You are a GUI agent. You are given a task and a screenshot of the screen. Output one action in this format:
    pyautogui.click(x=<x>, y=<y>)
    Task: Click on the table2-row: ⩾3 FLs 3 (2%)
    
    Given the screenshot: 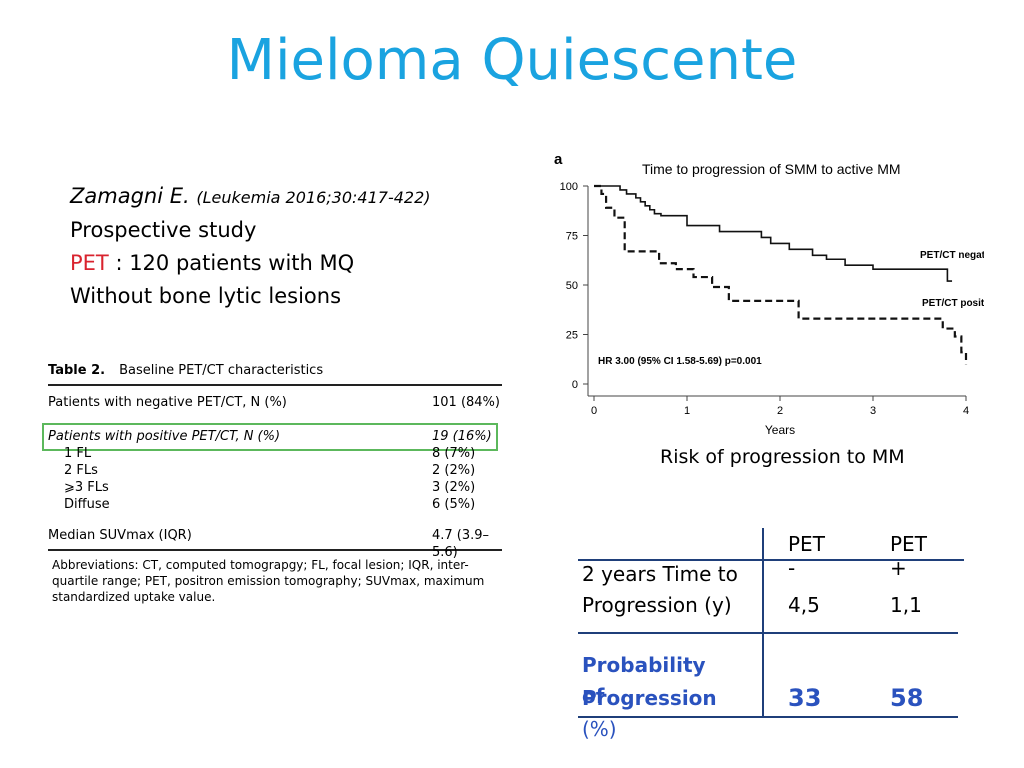 What is the action you would take?
    pyautogui.click(x=275, y=487)
    